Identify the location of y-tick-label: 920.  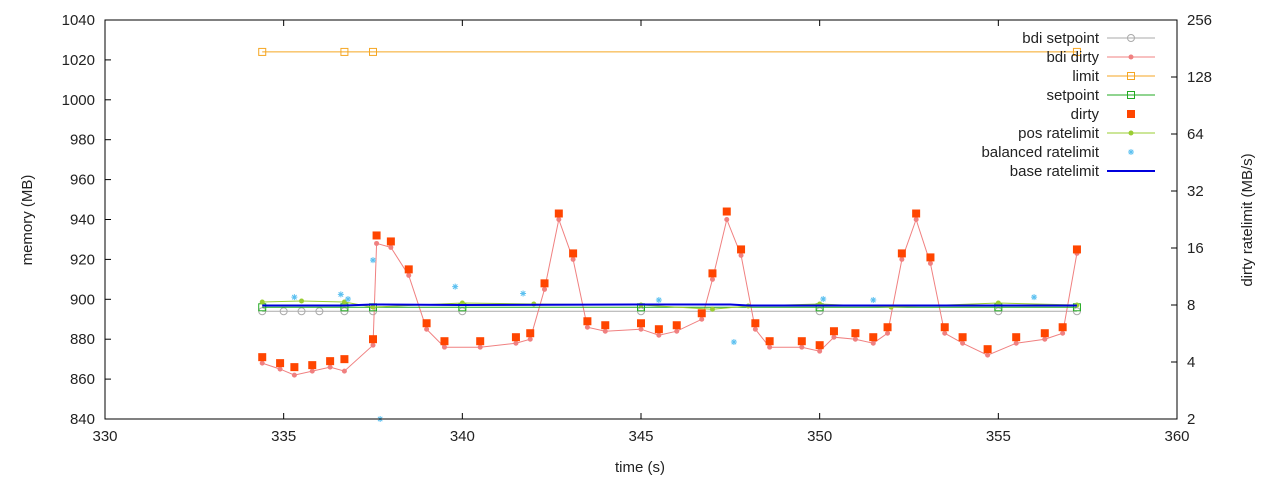
(82, 259).